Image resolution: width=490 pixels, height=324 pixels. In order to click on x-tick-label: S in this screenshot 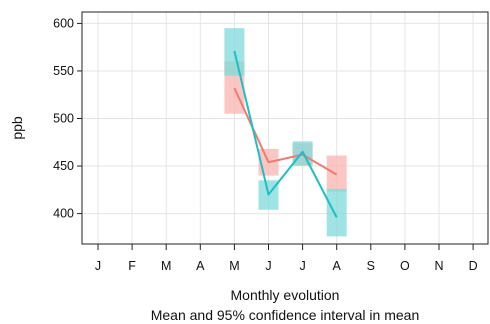, I will do `click(371, 266)`.